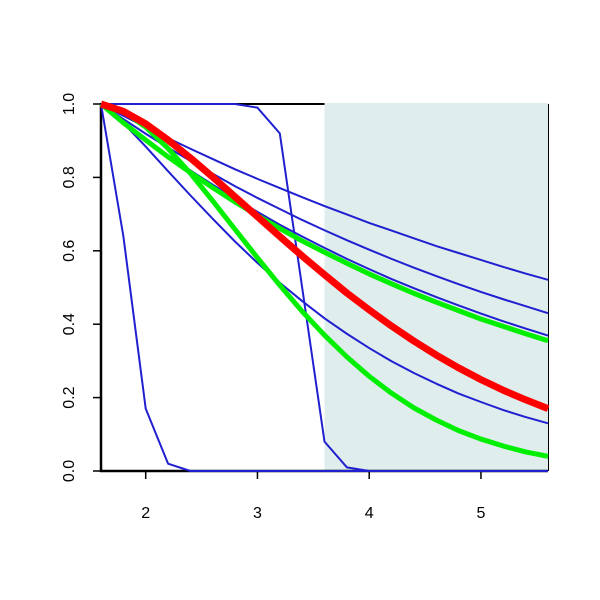 The width and height of the screenshot is (600, 600). What do you see at coordinates (480, 513) in the screenshot?
I see `x-tick-label: 5` at bounding box center [480, 513].